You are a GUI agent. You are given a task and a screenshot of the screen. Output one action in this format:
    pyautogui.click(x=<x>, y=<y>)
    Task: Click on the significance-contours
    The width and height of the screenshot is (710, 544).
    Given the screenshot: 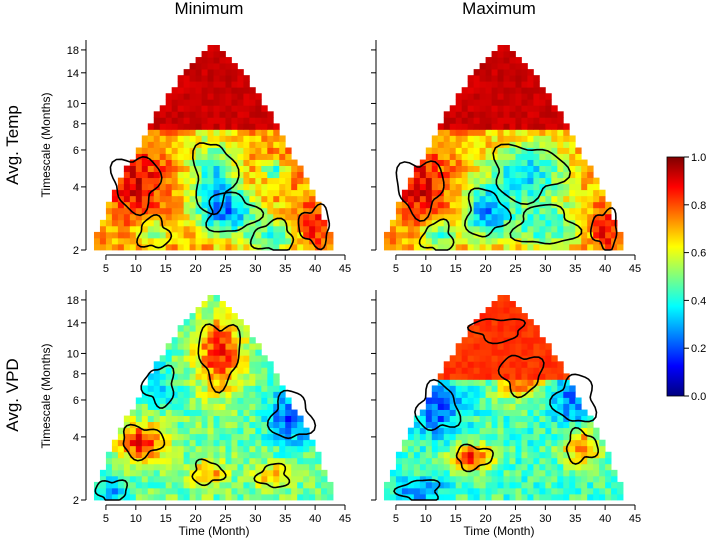 What is the action you would take?
    pyautogui.click(x=496, y=409)
    